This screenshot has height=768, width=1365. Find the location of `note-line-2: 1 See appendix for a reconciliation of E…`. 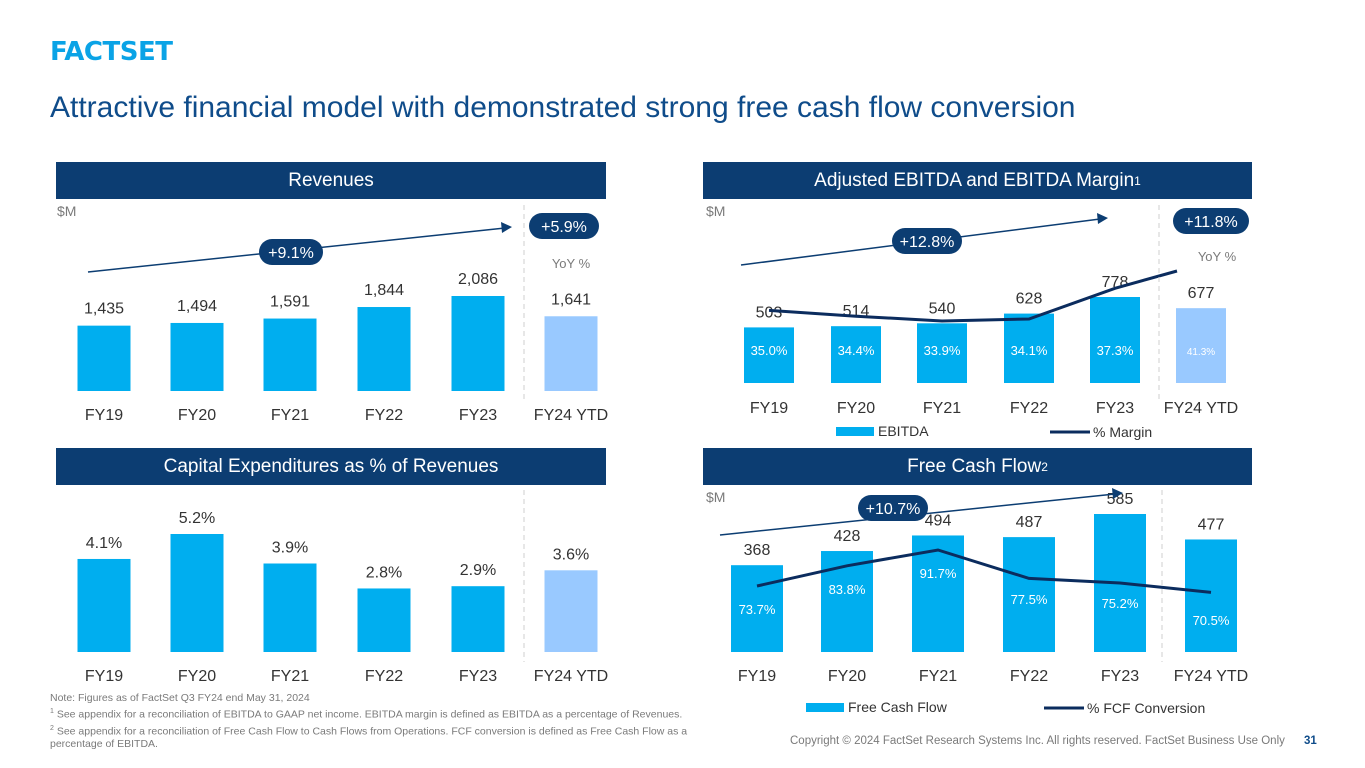

note-line-2: 1 See appendix for a reconciliation of E… is located at coordinates (366, 714).